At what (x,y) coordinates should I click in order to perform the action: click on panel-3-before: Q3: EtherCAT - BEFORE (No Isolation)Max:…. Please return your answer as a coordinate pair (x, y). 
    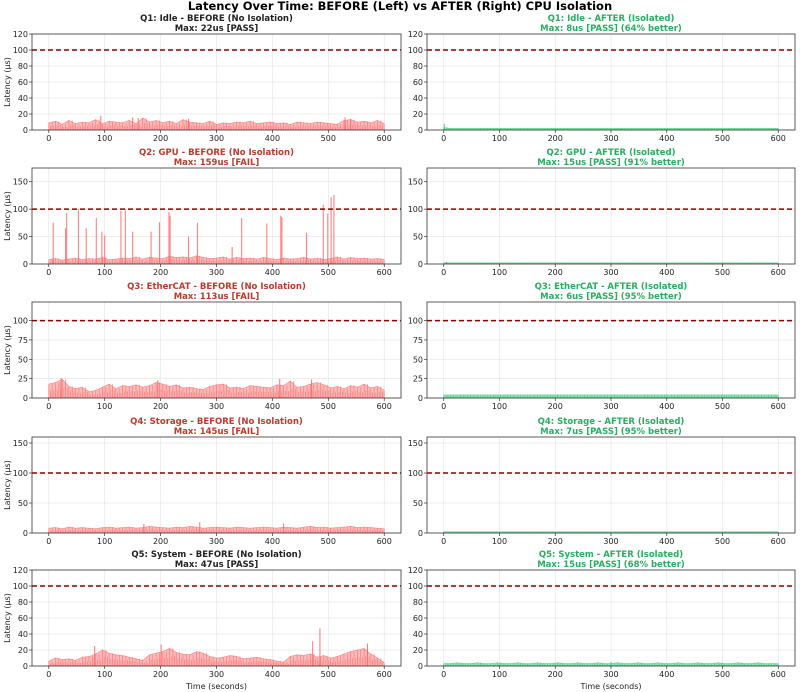
    Looking at the image, I should click on (202, 346).